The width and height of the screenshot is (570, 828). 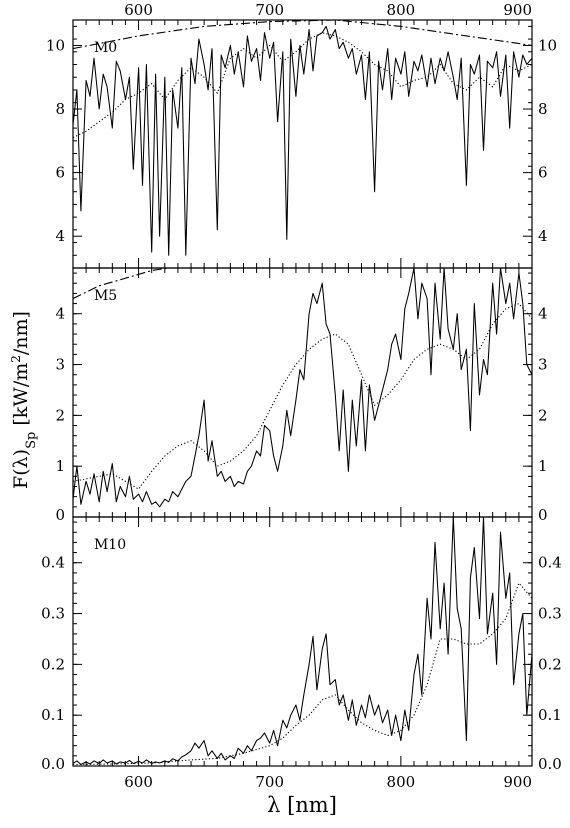 I want to click on y-tick-label-right: 1, so click(x=543, y=466).